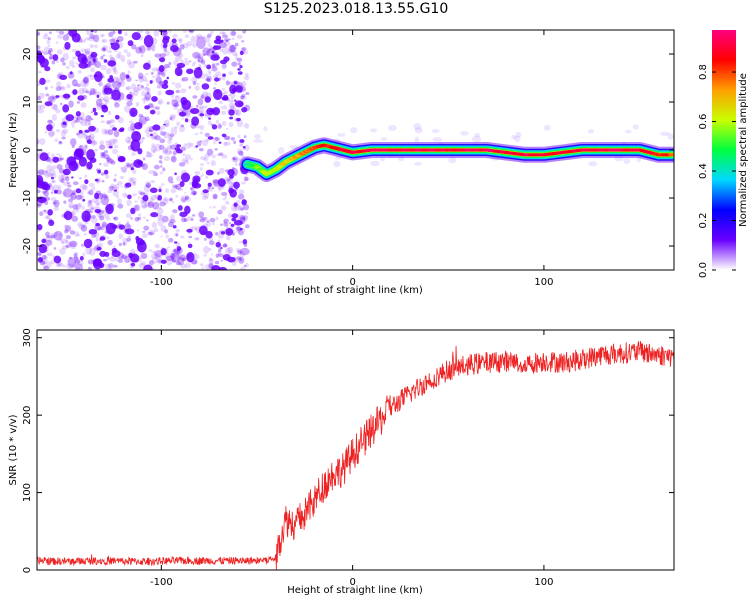 Image resolution: width=750 pixels, height=600 pixels. I want to click on snr-y-tick-label: 100, so click(27, 492).